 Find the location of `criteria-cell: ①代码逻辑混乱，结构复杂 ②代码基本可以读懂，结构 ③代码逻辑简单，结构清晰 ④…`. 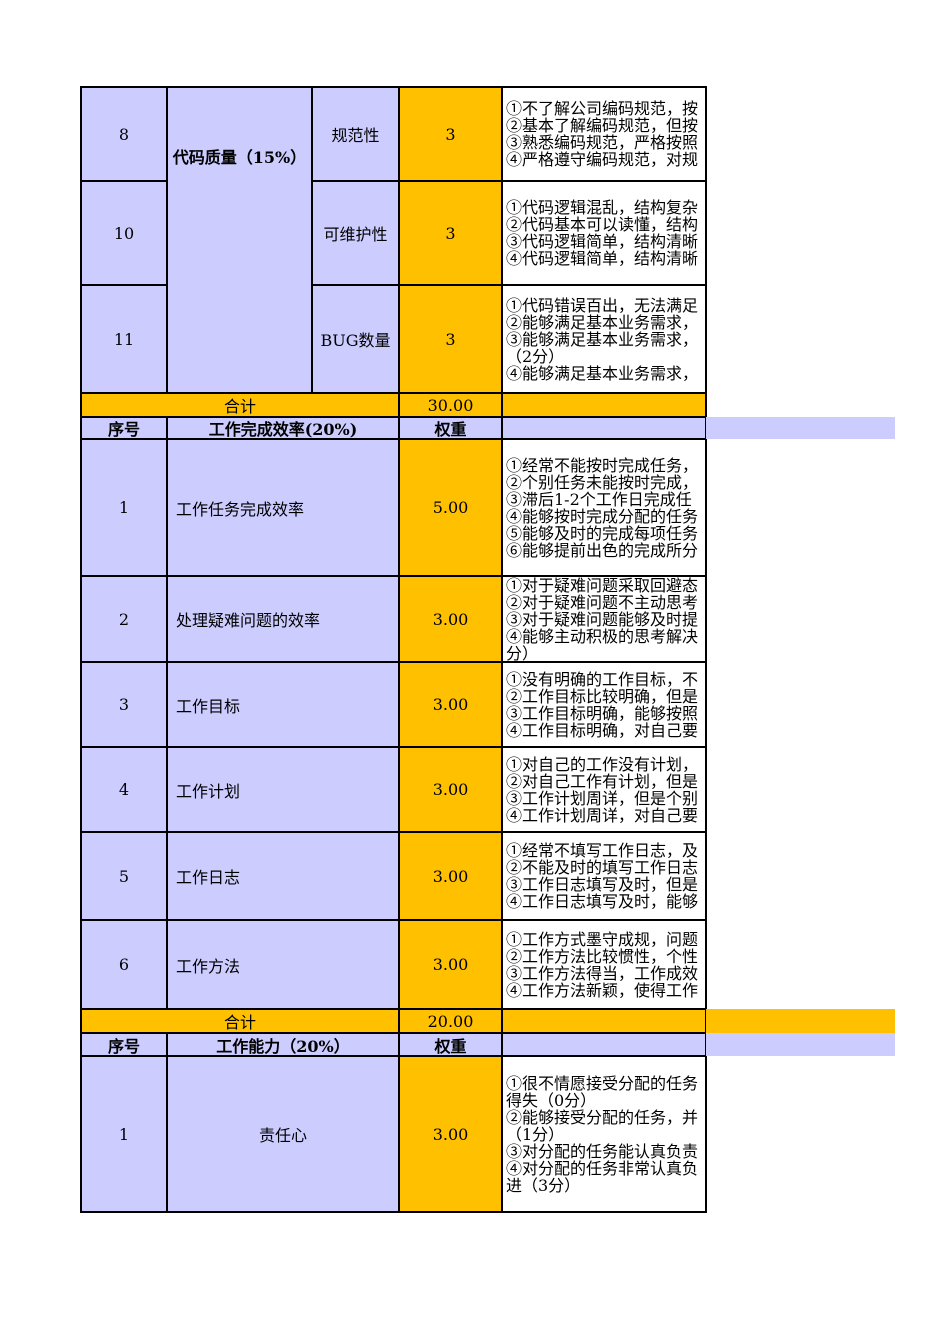

criteria-cell: ①代码逻辑混乱，结构复杂 ②代码基本可以读懂，结构 ③代码逻辑简单，结构清晰 ④… is located at coordinates (604, 233).